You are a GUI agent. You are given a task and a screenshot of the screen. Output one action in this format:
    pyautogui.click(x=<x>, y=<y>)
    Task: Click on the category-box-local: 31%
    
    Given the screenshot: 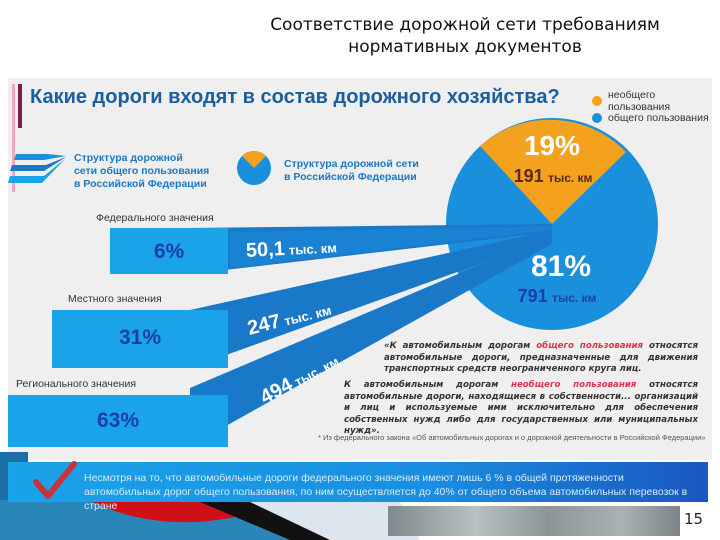 What is the action you would take?
    pyautogui.click(x=140, y=339)
    